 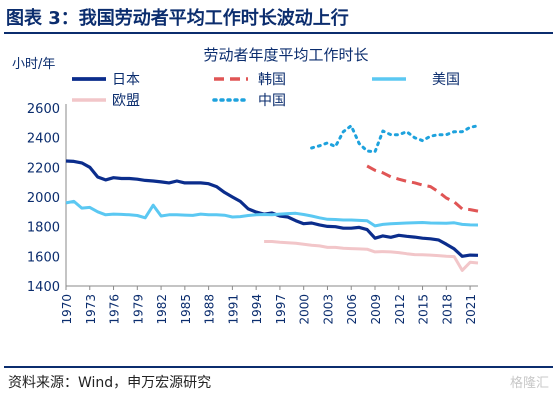 I want to click on x-tick-label: 1994, so click(x=257, y=309).